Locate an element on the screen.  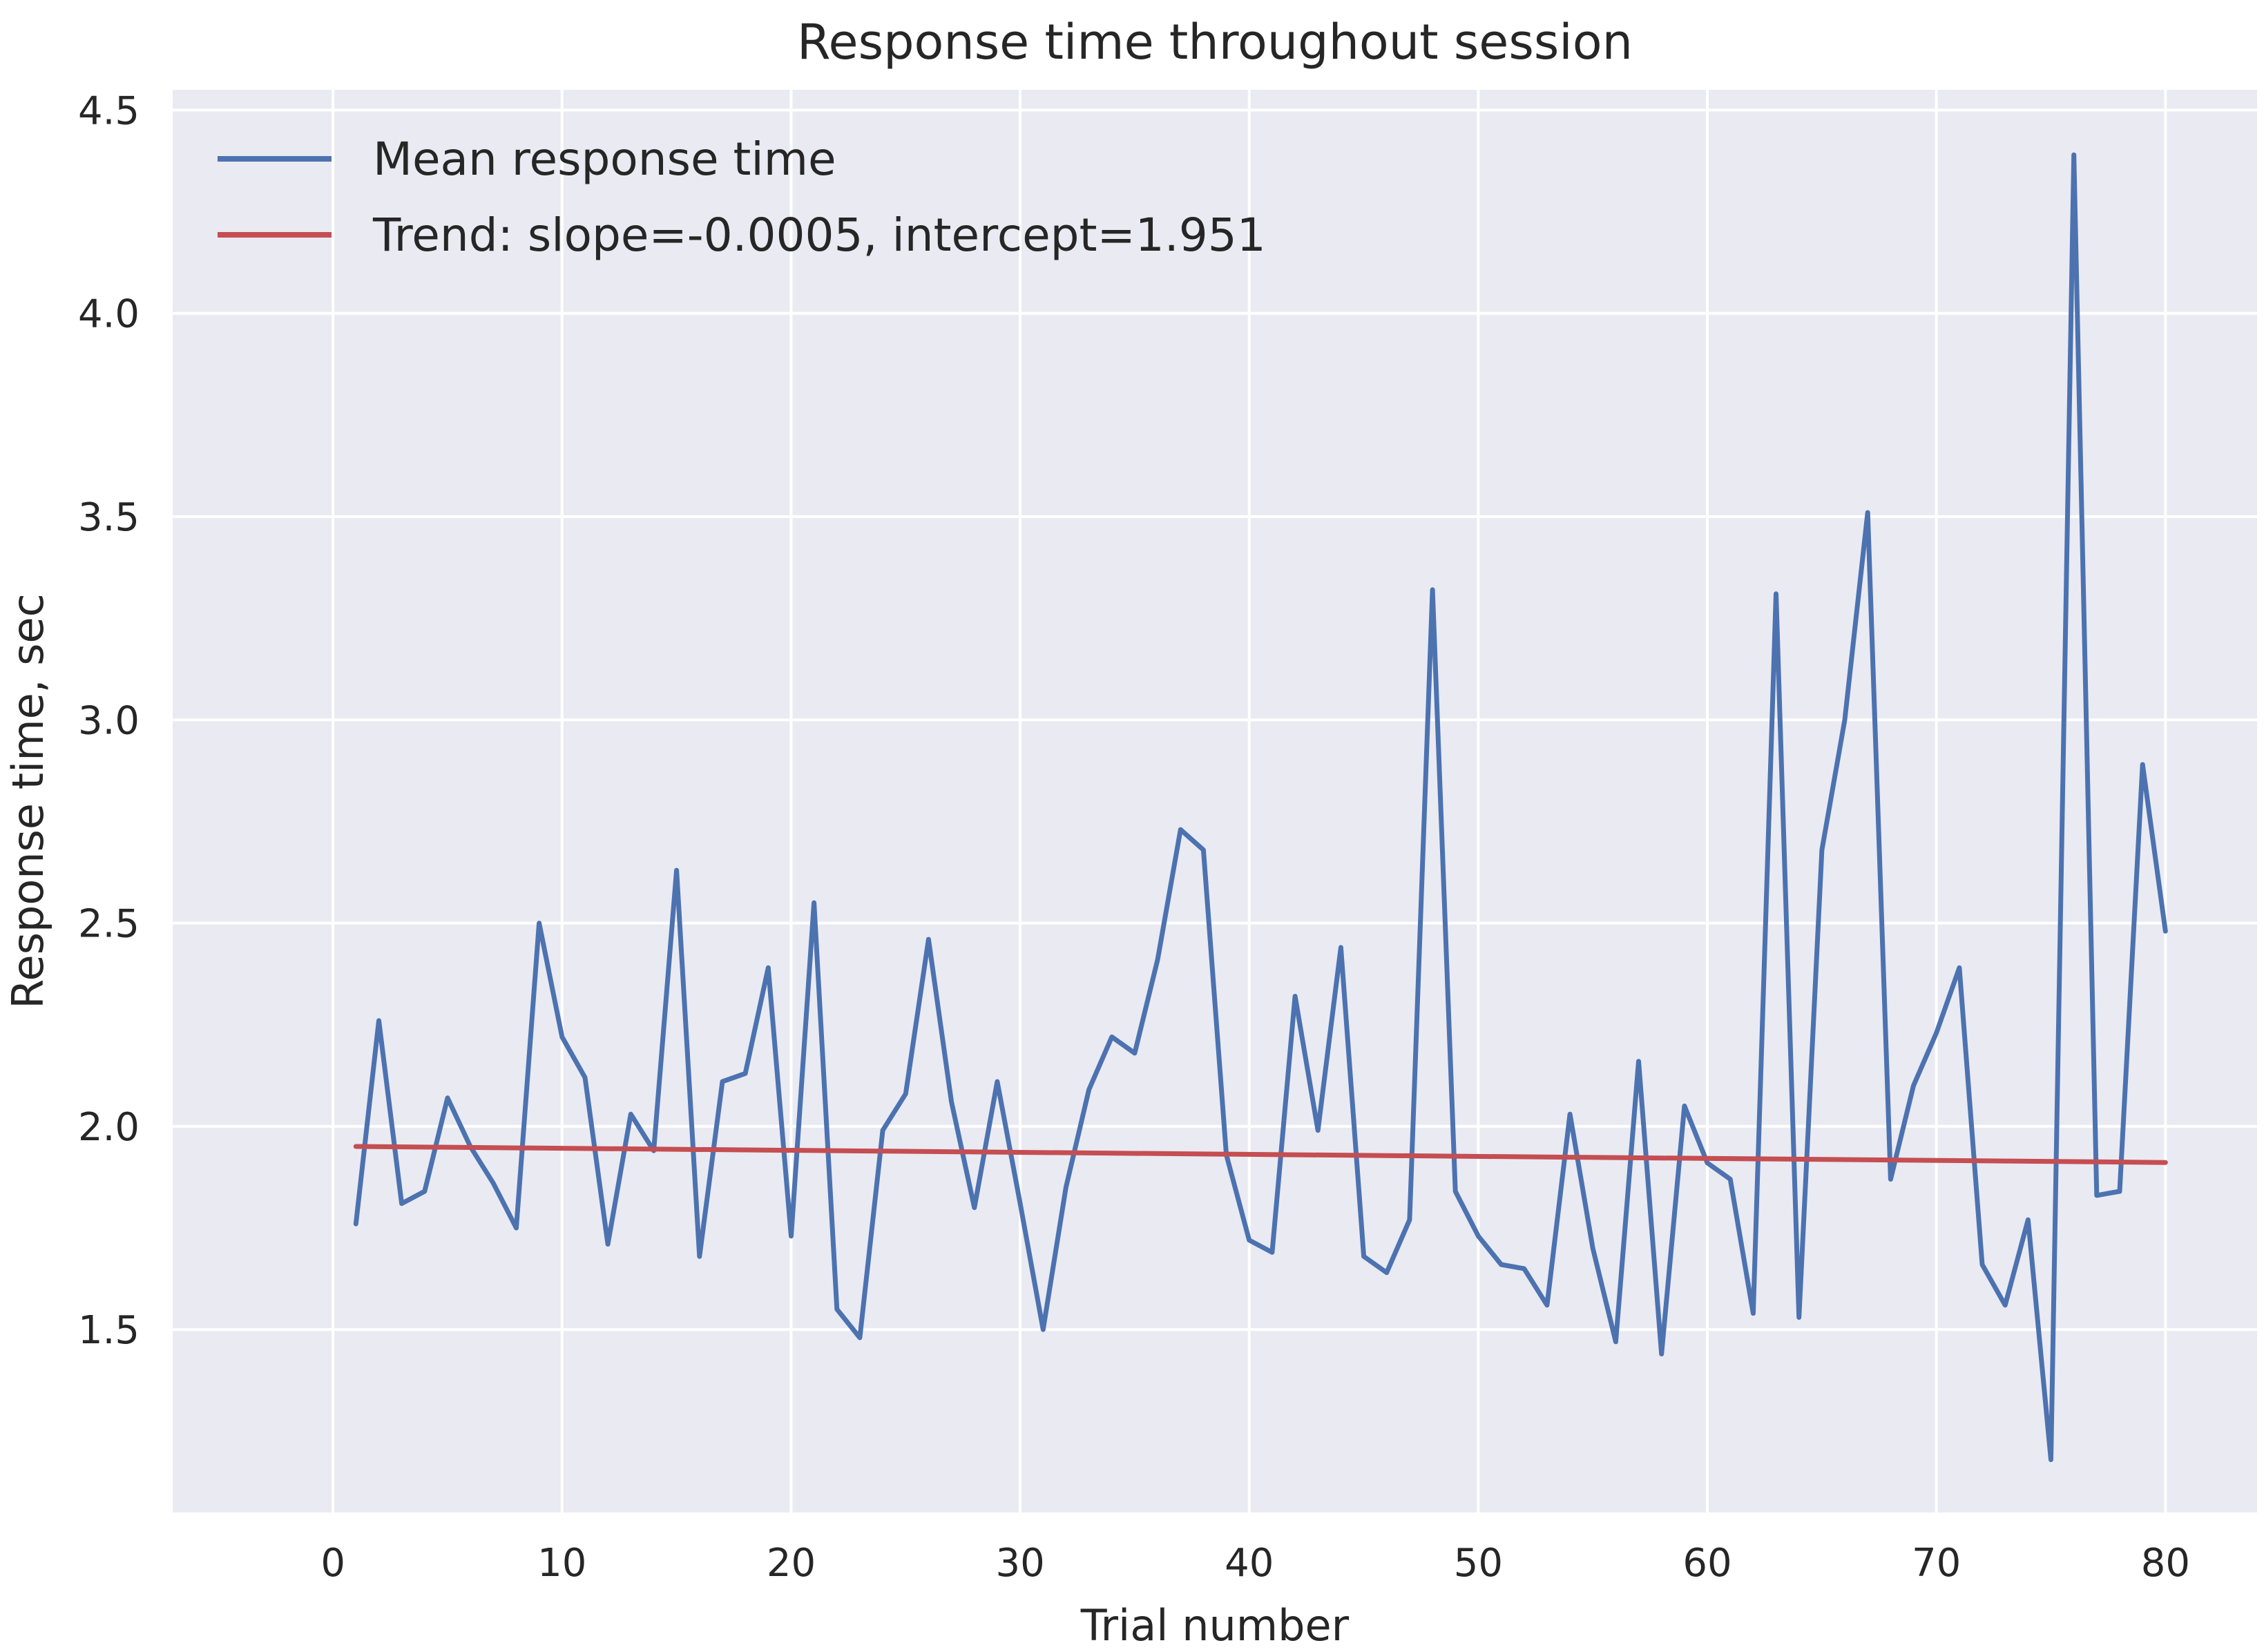
y-tick-label: 4.5 is located at coordinates (109, 110).